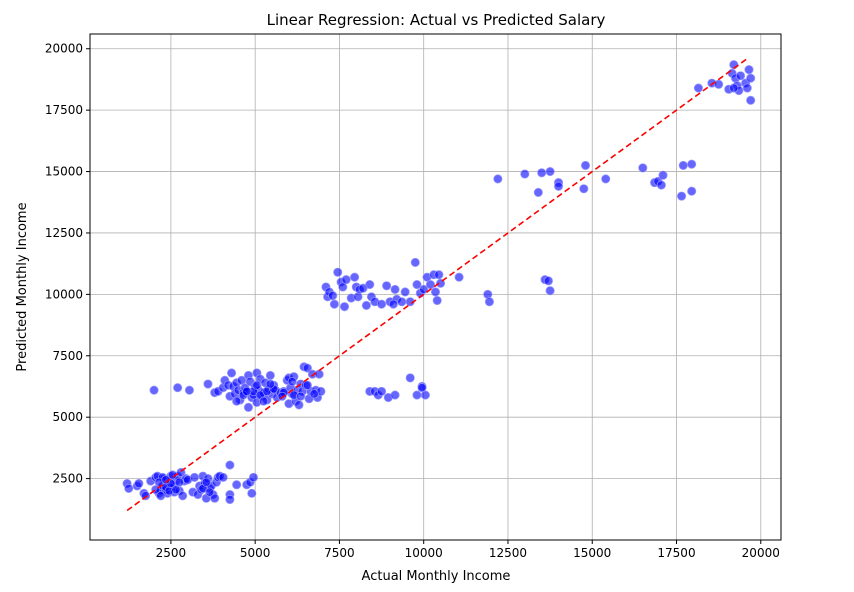 The height and width of the screenshot is (592, 854). Describe the element at coordinates (508, 553) in the screenshot. I see `x-tick-label: 12500` at that location.